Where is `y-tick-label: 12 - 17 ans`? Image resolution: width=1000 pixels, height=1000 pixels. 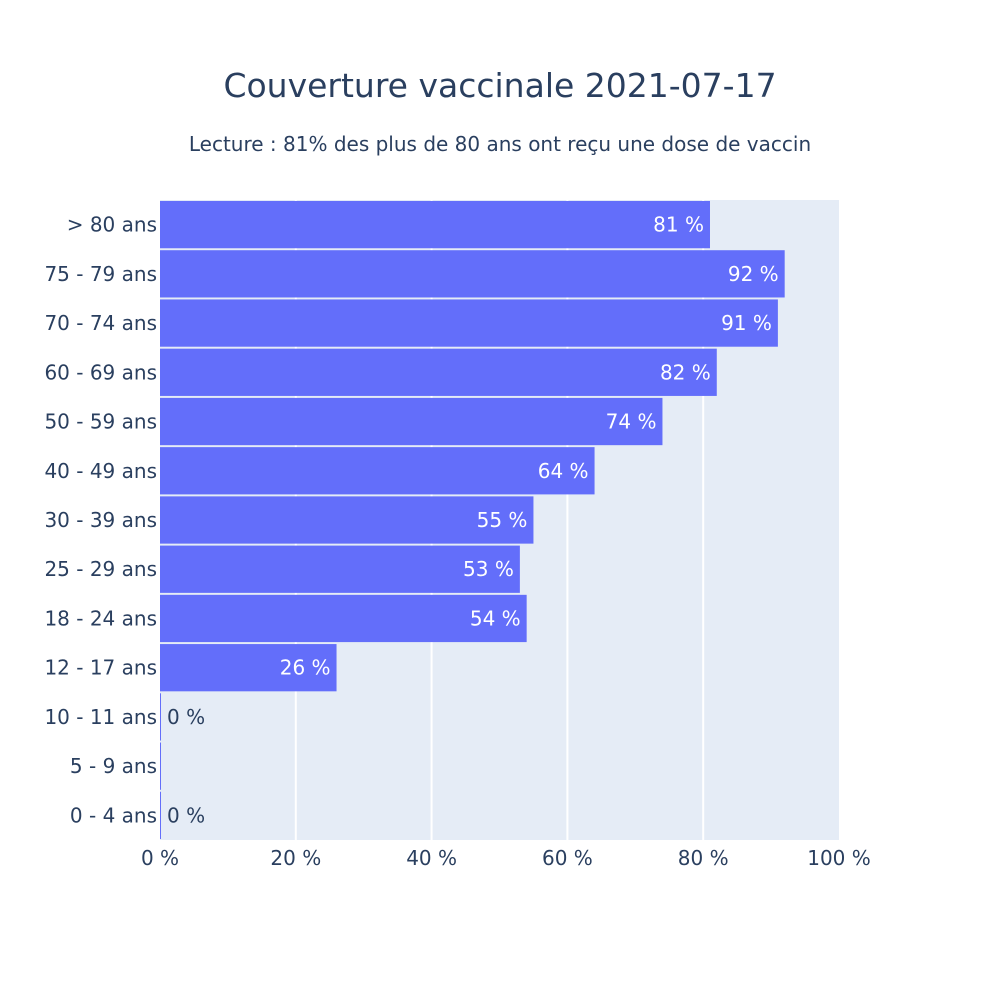 y-tick-label: 12 - 17 ans is located at coordinates (100, 668).